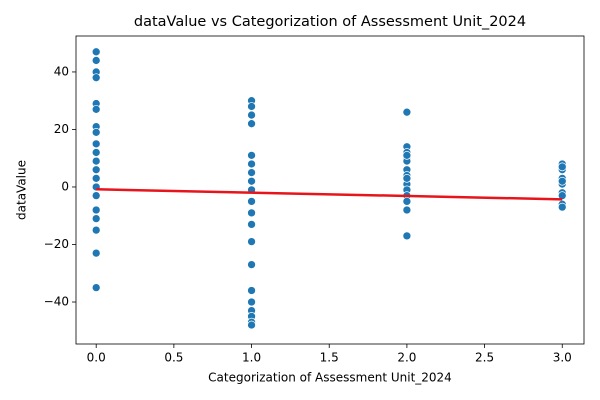  I want to click on y-tick-label: −40, so click(56, 302).